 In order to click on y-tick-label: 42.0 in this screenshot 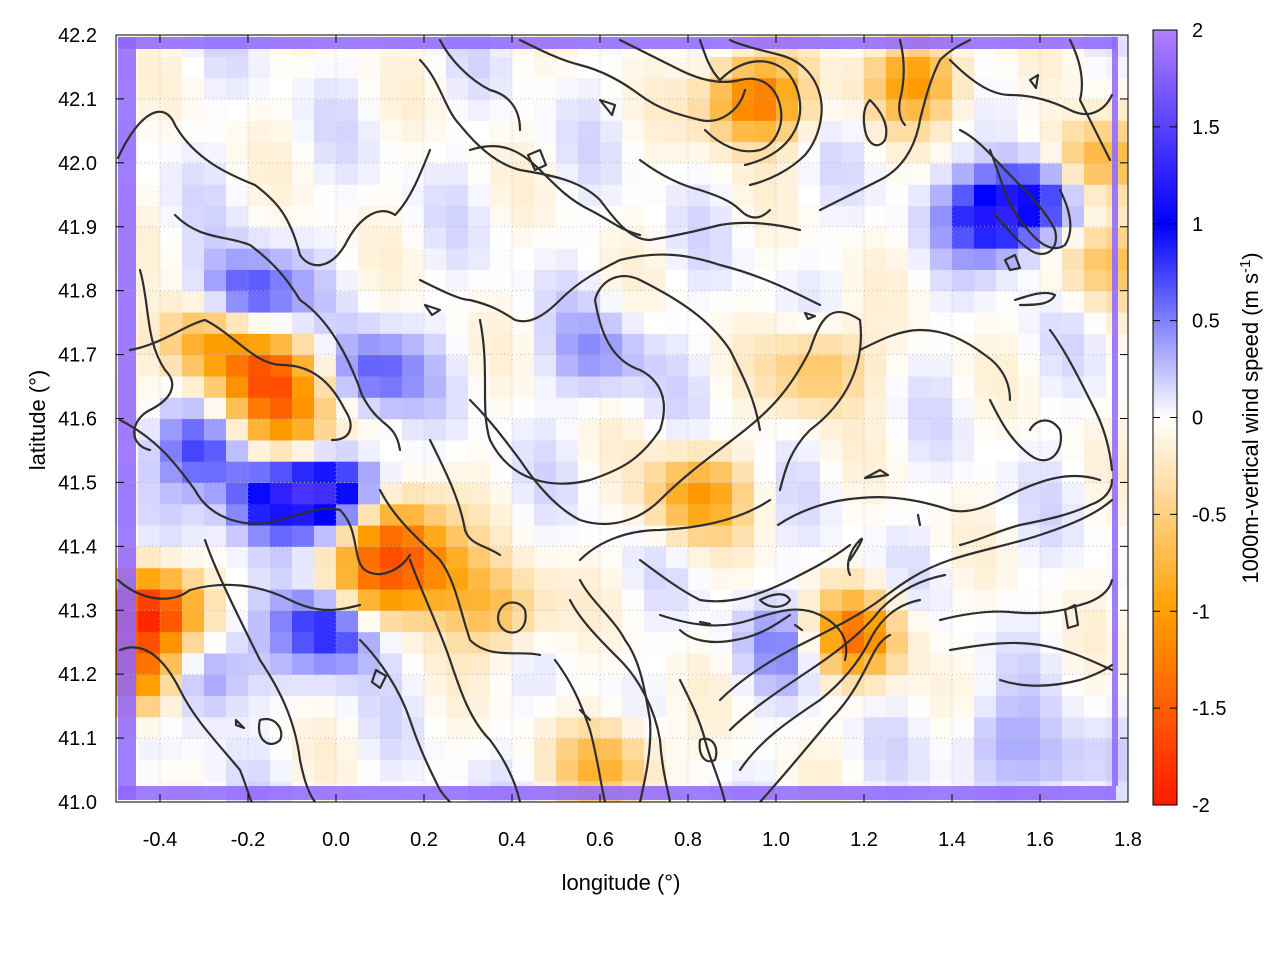, I will do `click(77, 164)`.